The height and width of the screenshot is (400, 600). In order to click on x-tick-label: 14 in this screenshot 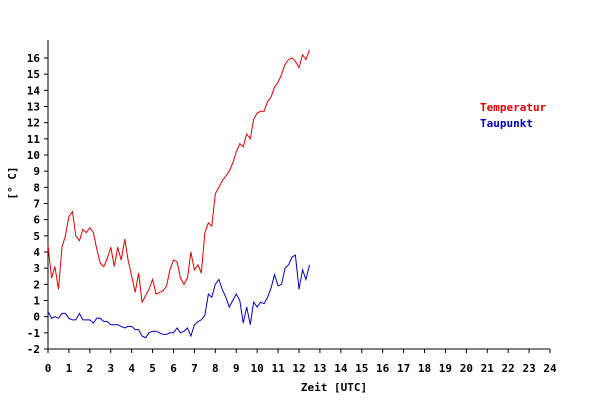, I will do `click(341, 368)`.